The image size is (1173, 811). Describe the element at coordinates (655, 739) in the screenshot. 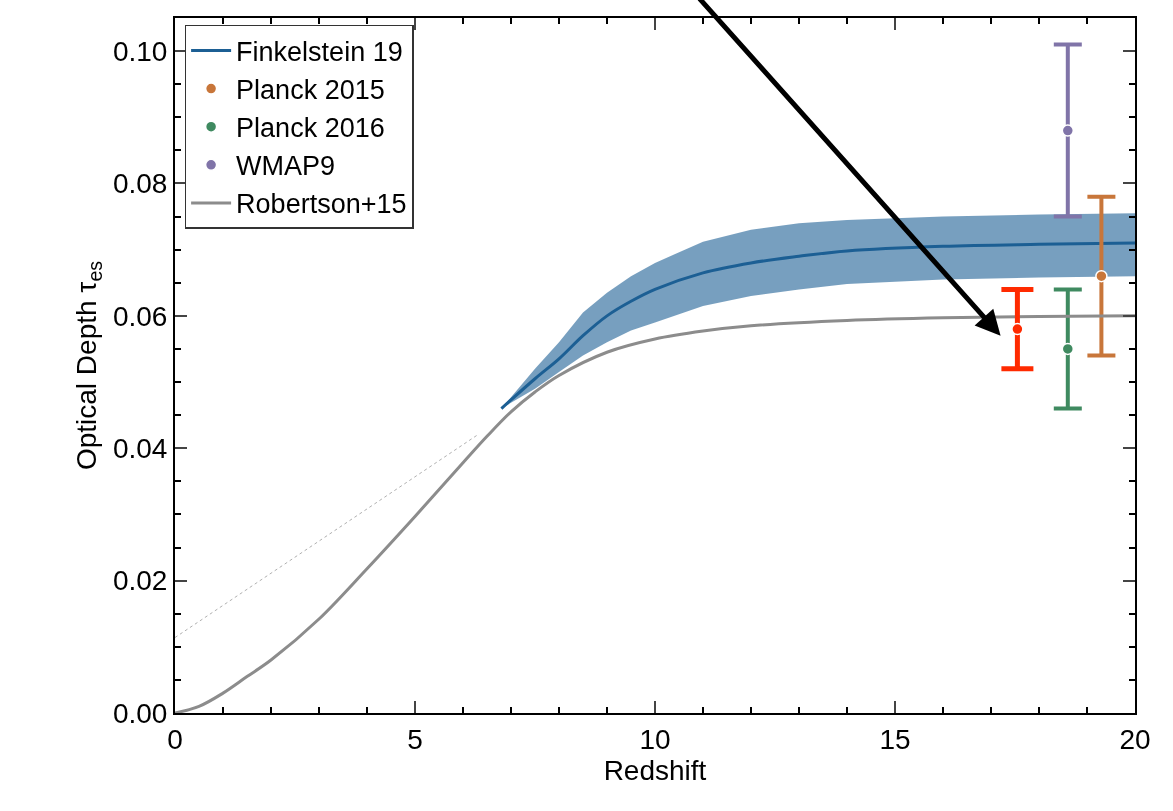

I see `x-tick-label: 10` at that location.